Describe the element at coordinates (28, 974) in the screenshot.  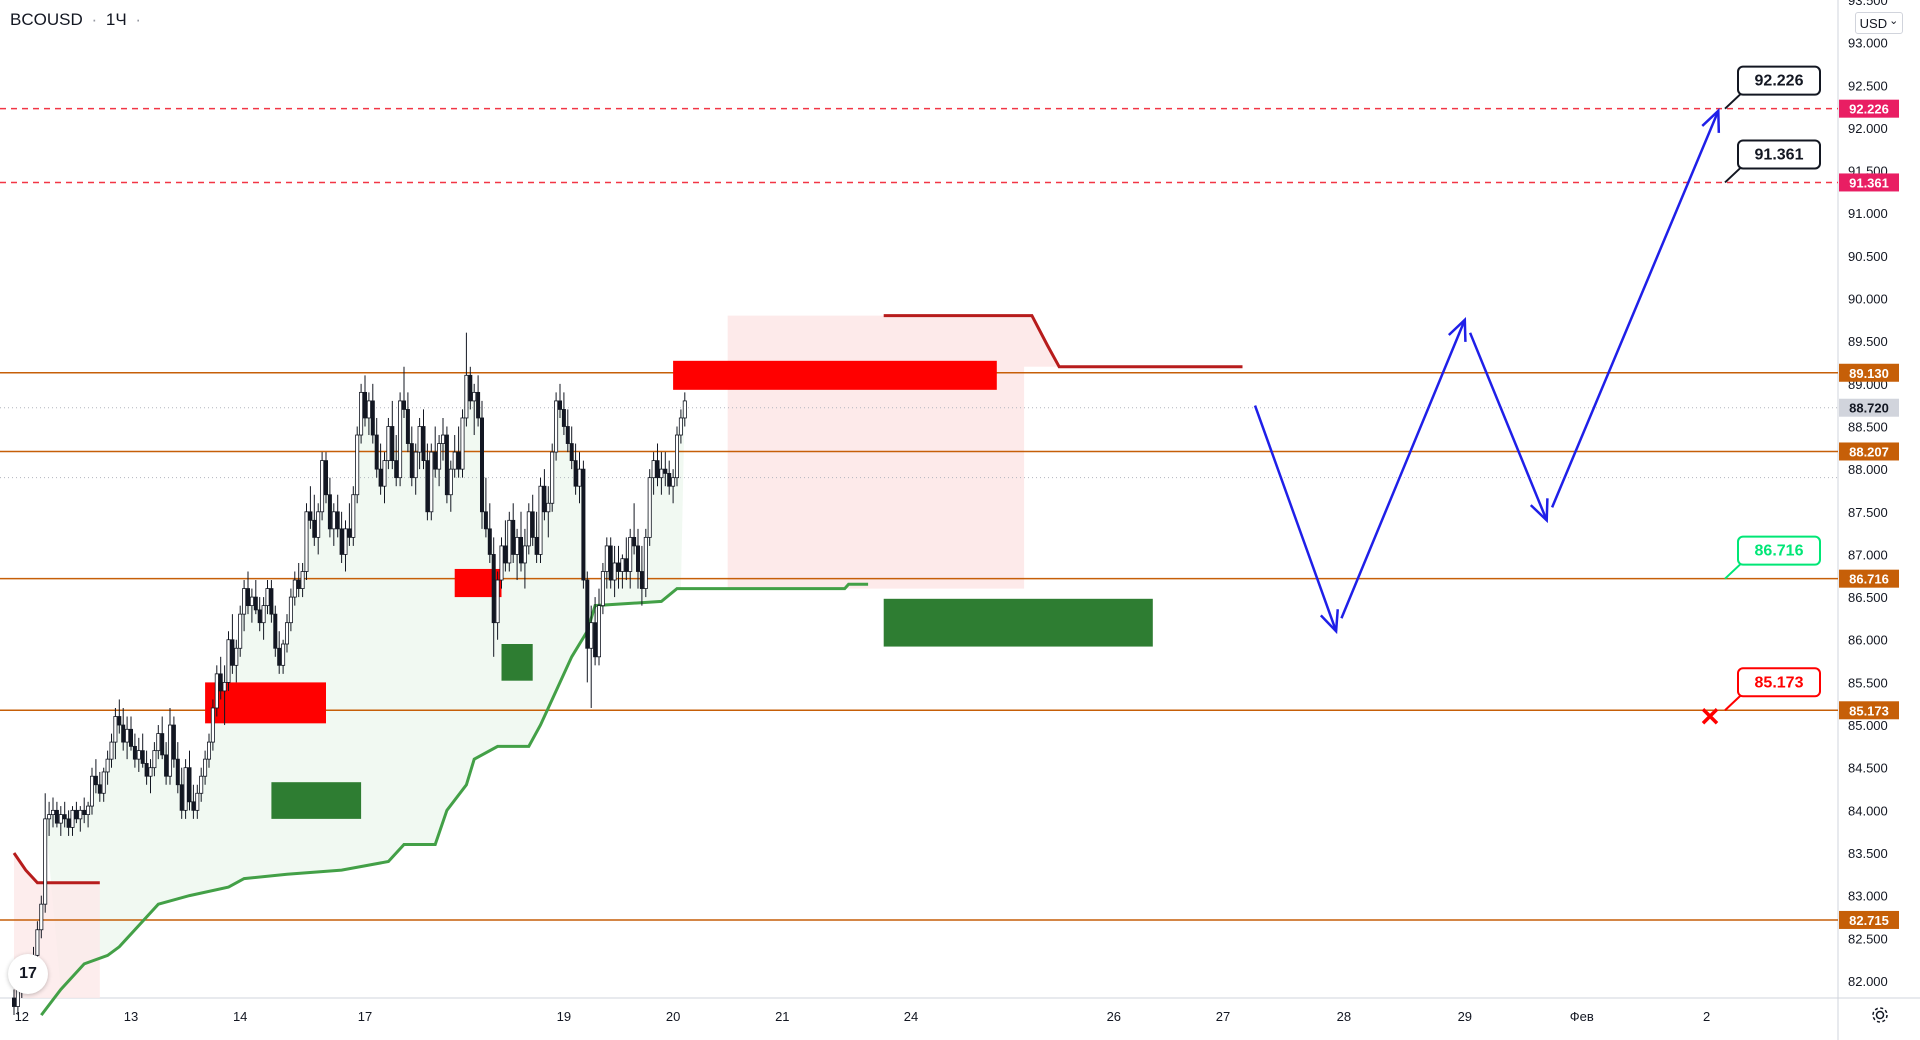
I see `tradingview-logo: 17` at that location.